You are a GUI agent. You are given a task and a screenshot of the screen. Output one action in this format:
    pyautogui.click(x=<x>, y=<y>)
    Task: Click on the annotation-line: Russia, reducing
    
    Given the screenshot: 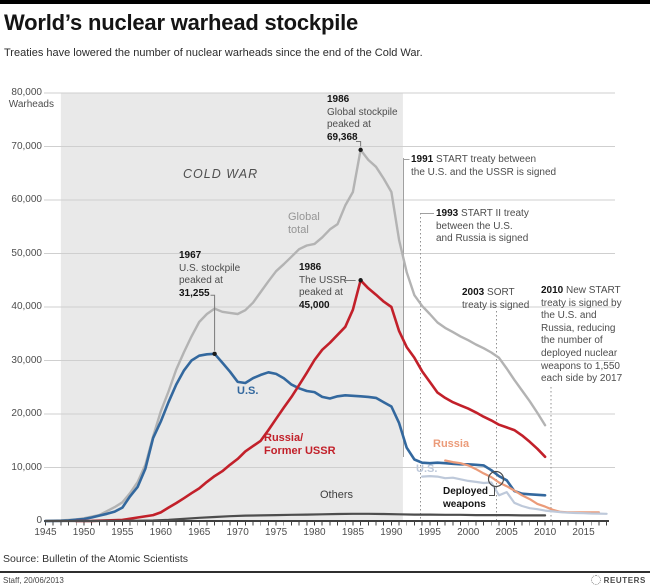 What is the action you would take?
    pyautogui.click(x=581, y=329)
    